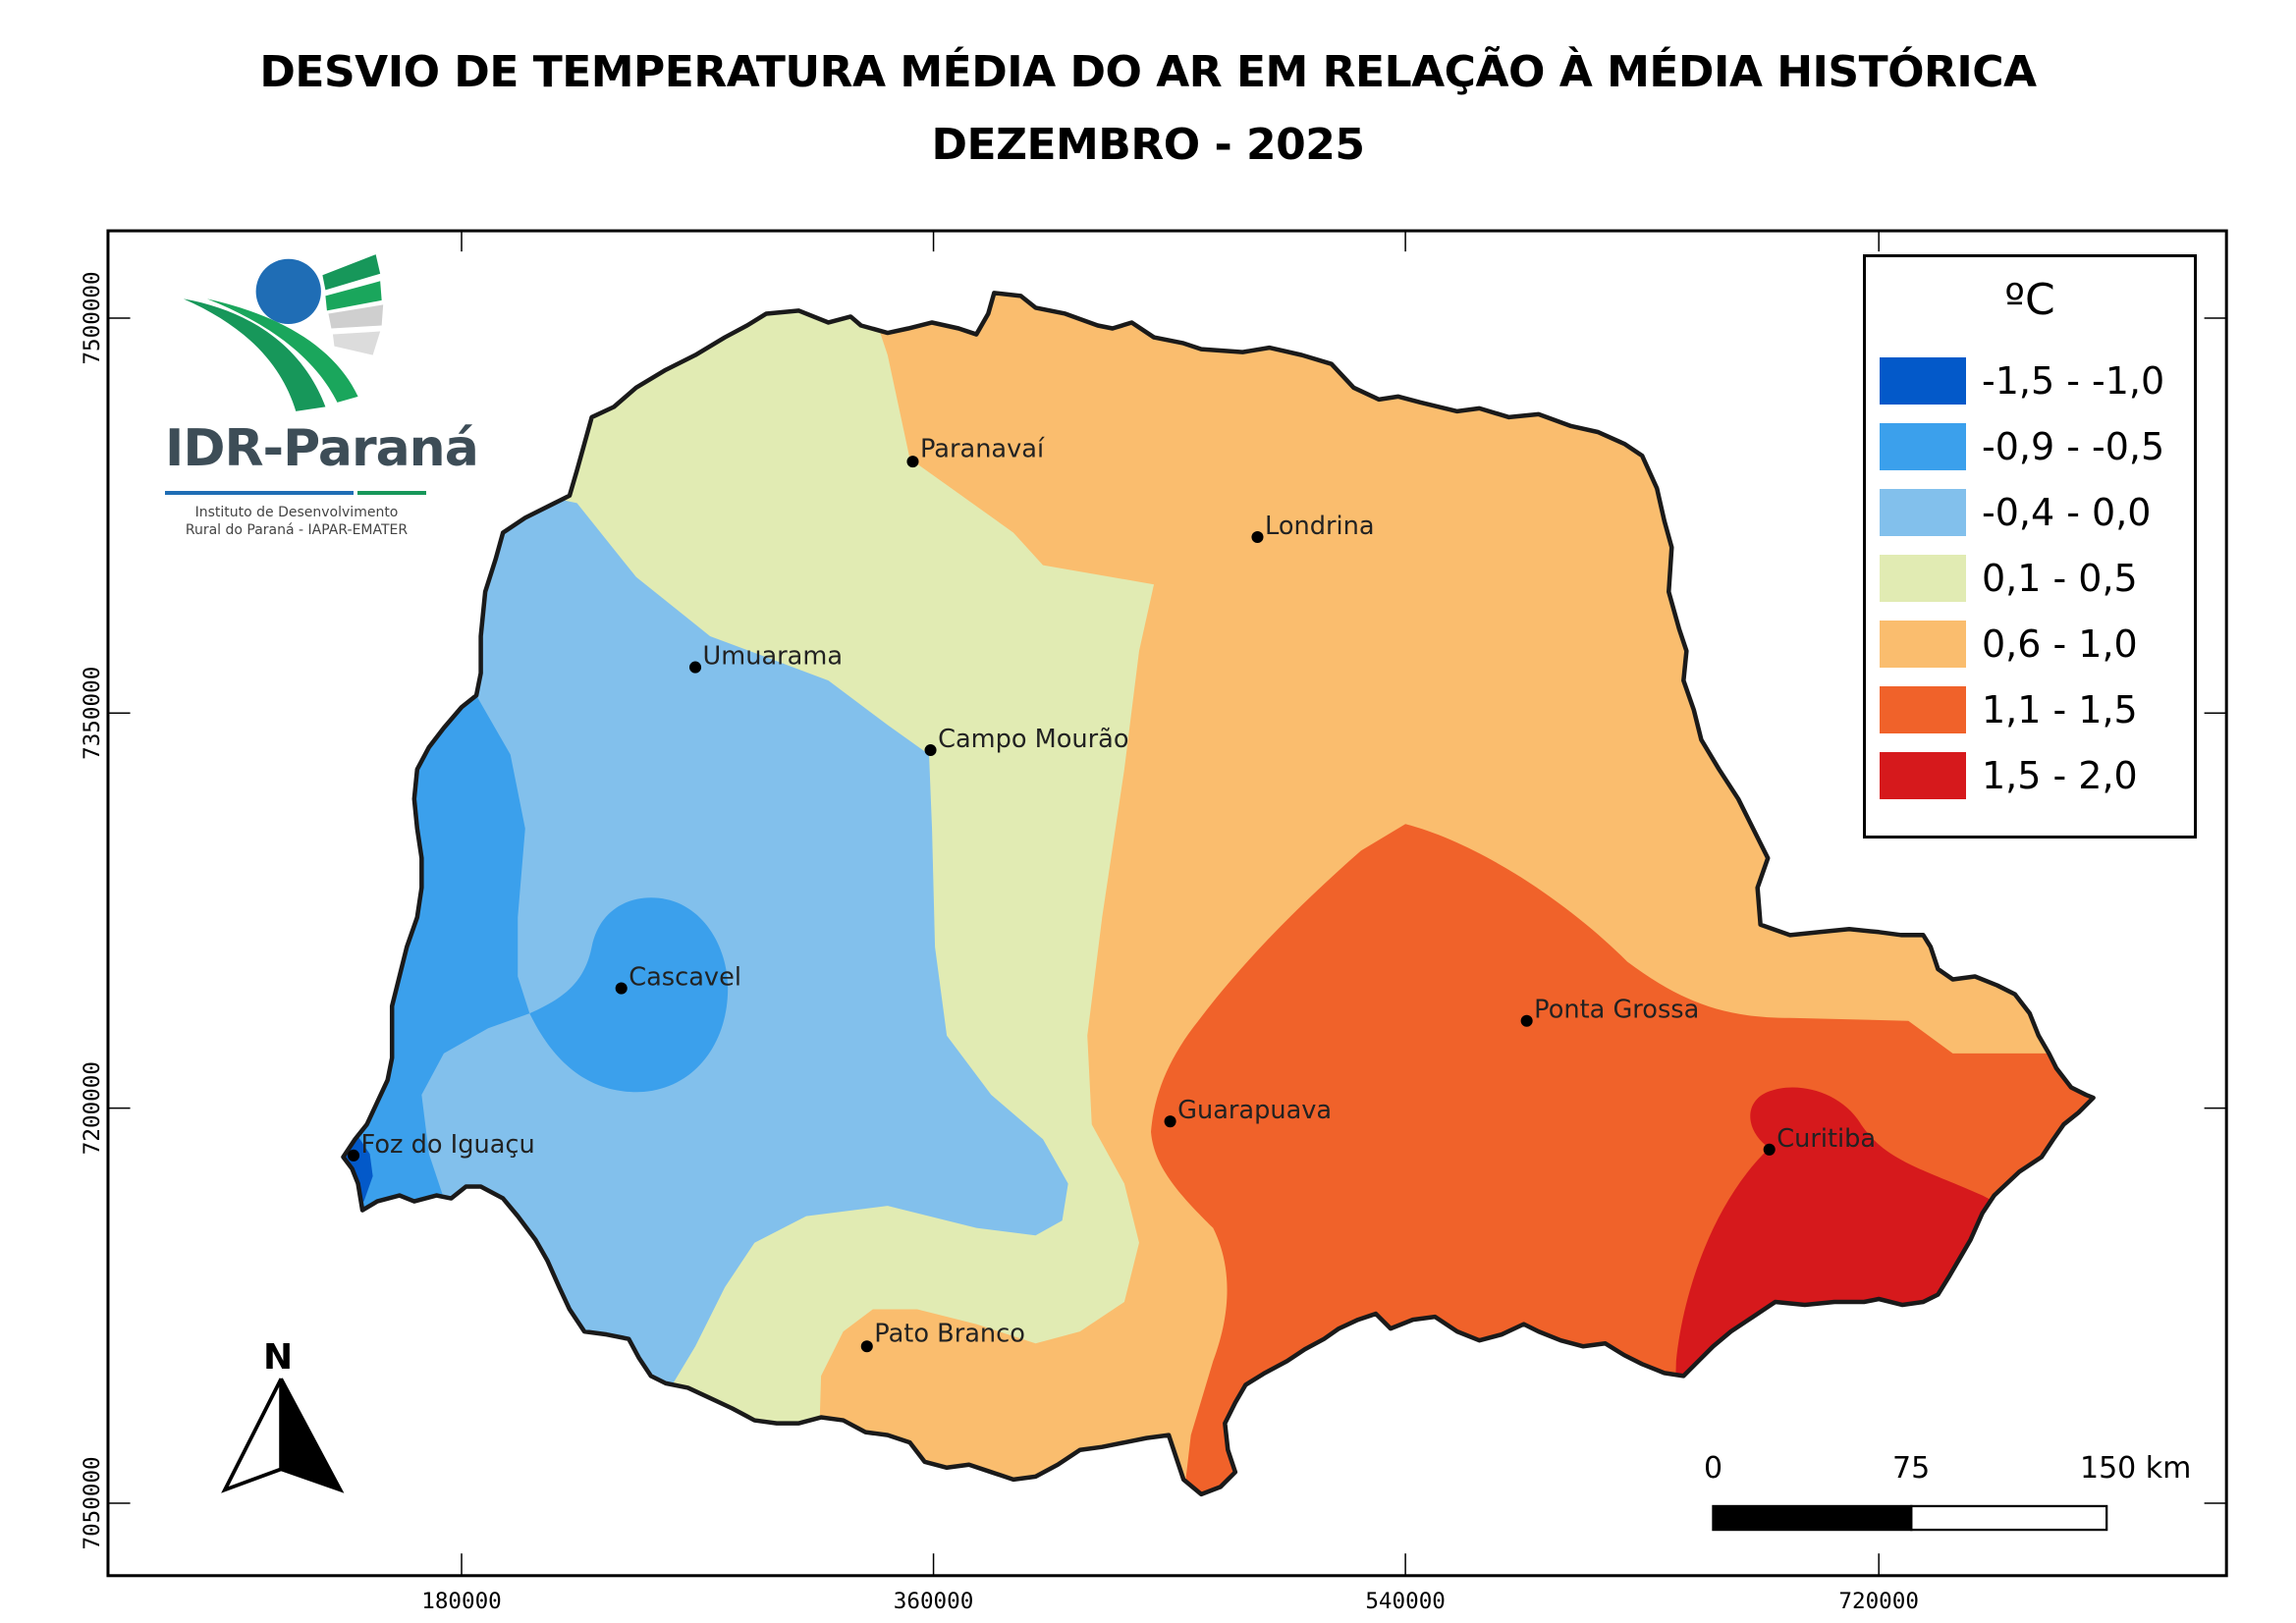  Describe the element at coordinates (2067, 513) in the screenshot. I see `legend-label: -0,4 - 0,0` at that location.